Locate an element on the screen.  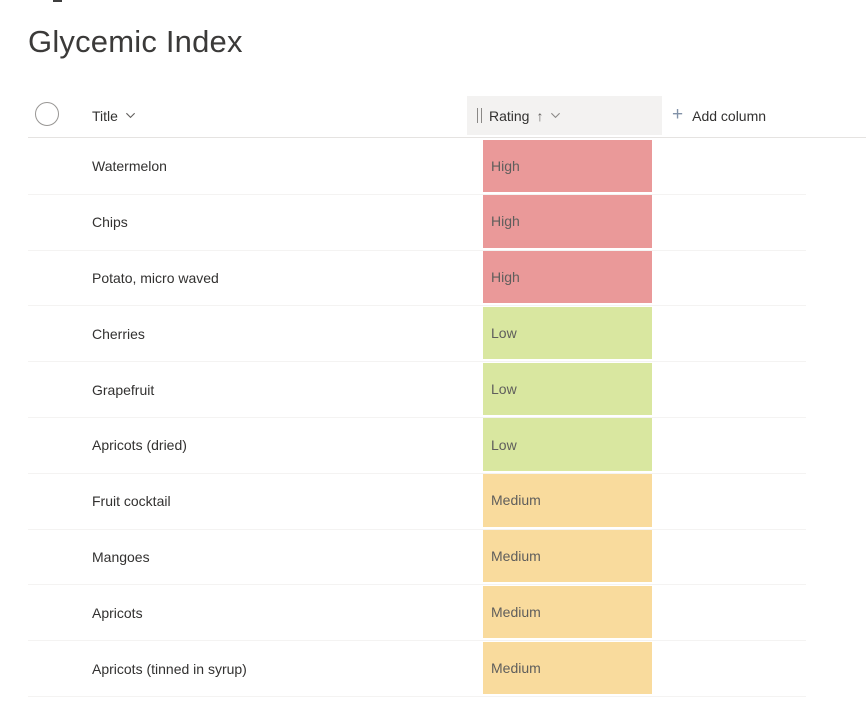
table-row: Chips High is located at coordinates (433, 223).